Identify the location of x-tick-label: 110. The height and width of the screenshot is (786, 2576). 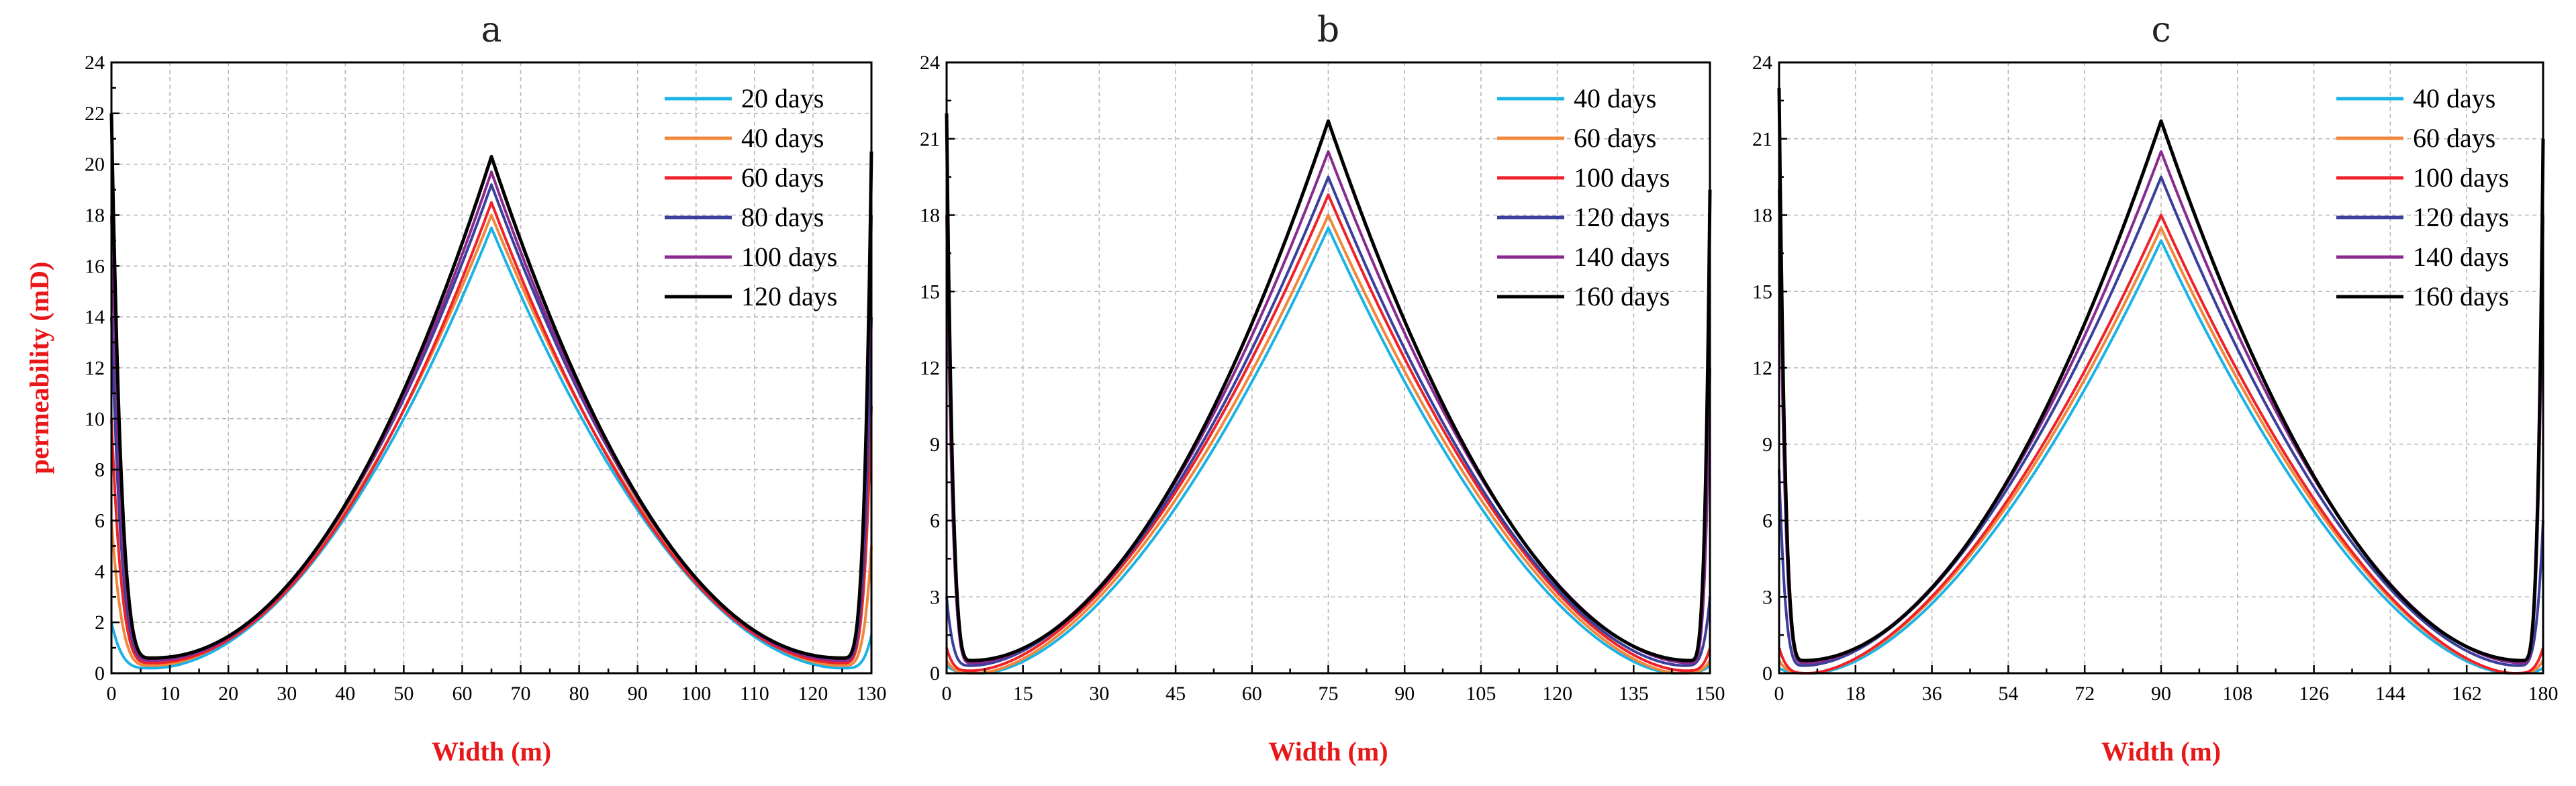
(754, 694).